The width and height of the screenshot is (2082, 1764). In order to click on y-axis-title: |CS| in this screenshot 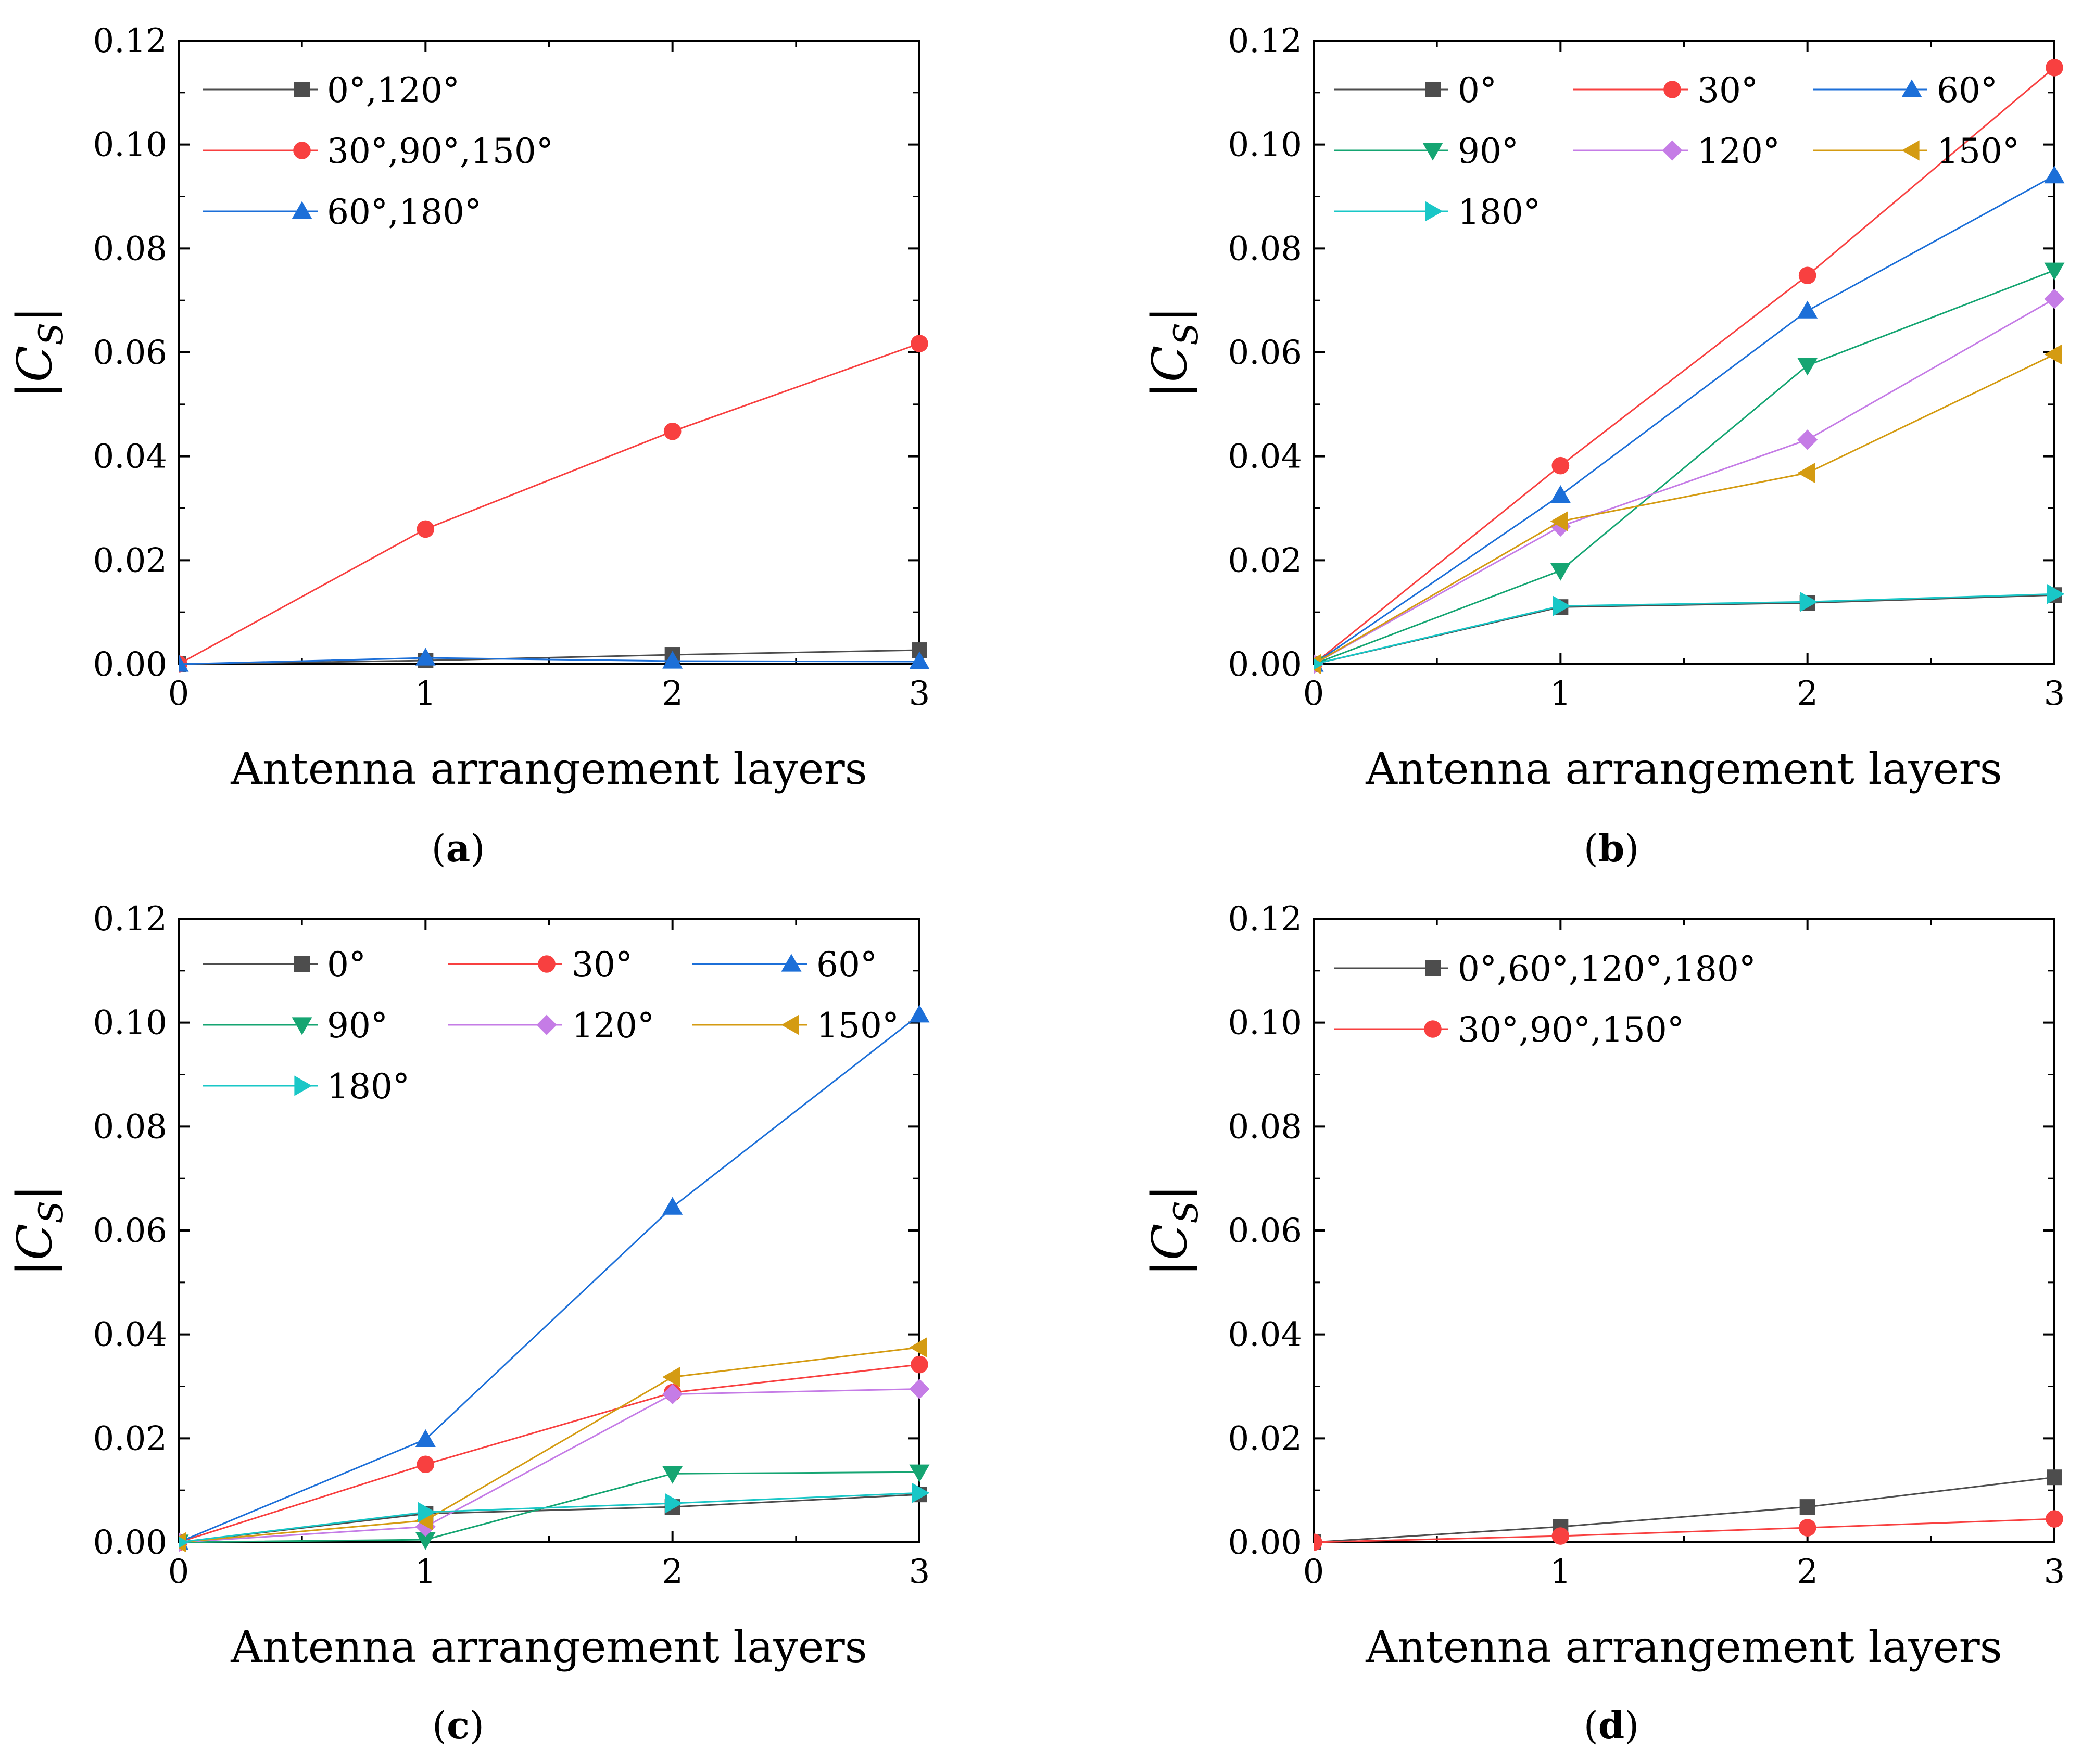, I will do `click(1174, 352)`.